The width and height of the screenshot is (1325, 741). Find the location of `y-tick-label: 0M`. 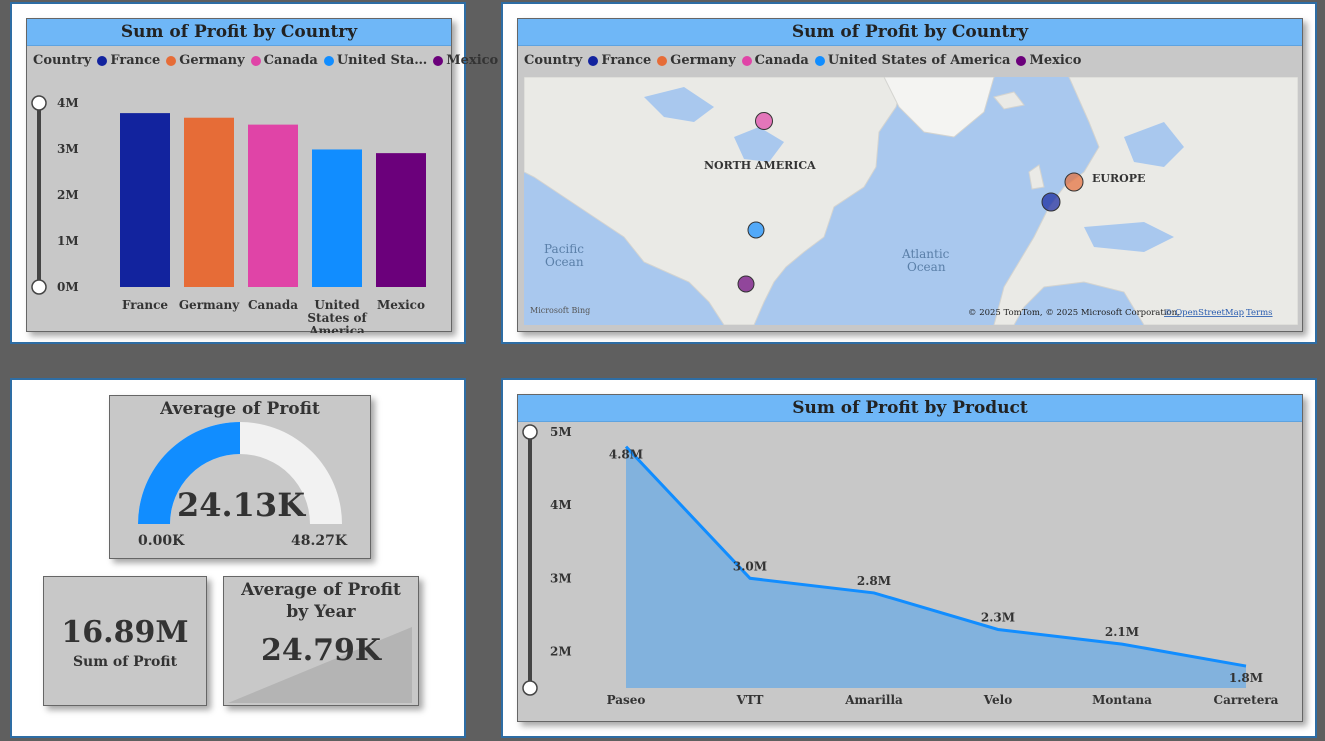

y-tick-label: 0M is located at coordinates (68, 287).